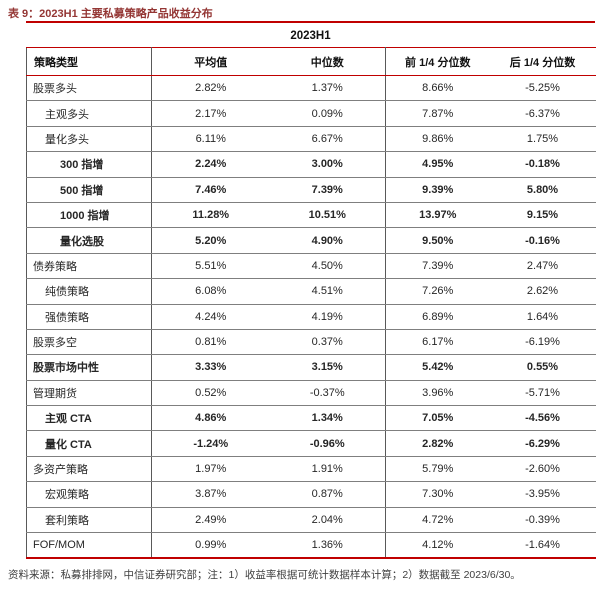 This screenshot has height=590, width=600. What do you see at coordinates (210, 291) in the screenshot?
I see `value-cell: 6.08%` at bounding box center [210, 291].